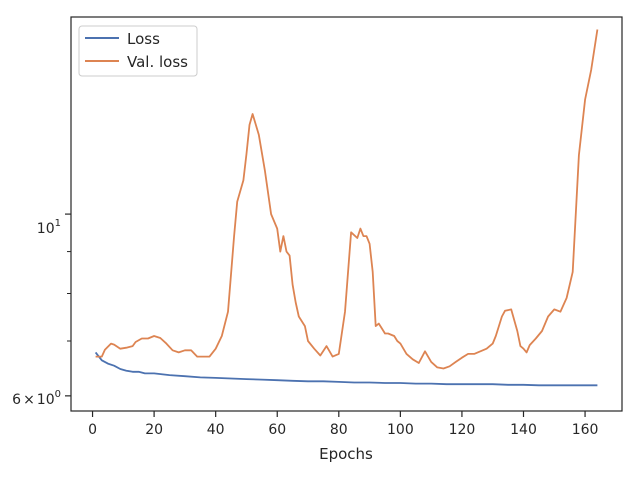 The image size is (640, 480). What do you see at coordinates (157, 62) in the screenshot?
I see `legend-label-val-loss: Val. loss` at bounding box center [157, 62].